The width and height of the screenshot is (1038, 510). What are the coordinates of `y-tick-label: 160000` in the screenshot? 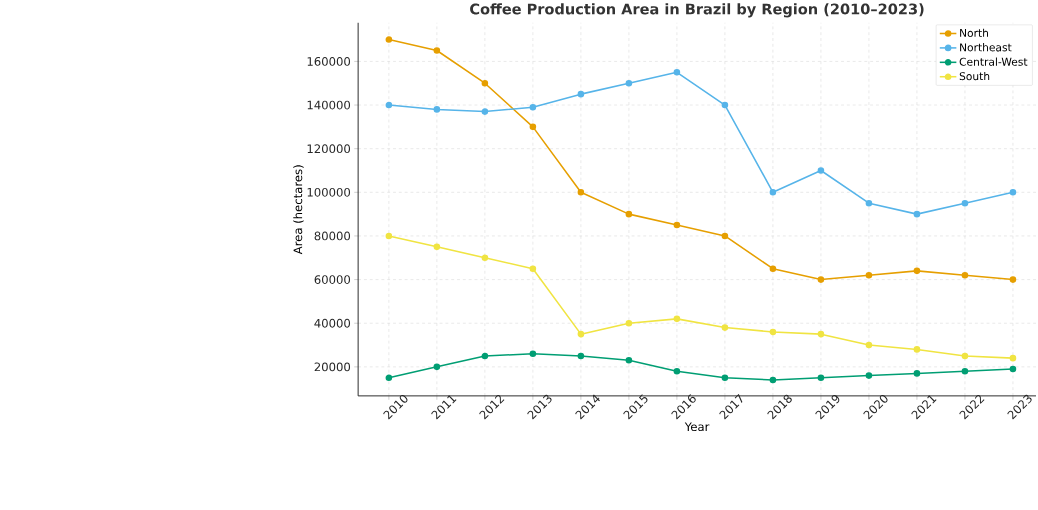 It's located at (329, 61).